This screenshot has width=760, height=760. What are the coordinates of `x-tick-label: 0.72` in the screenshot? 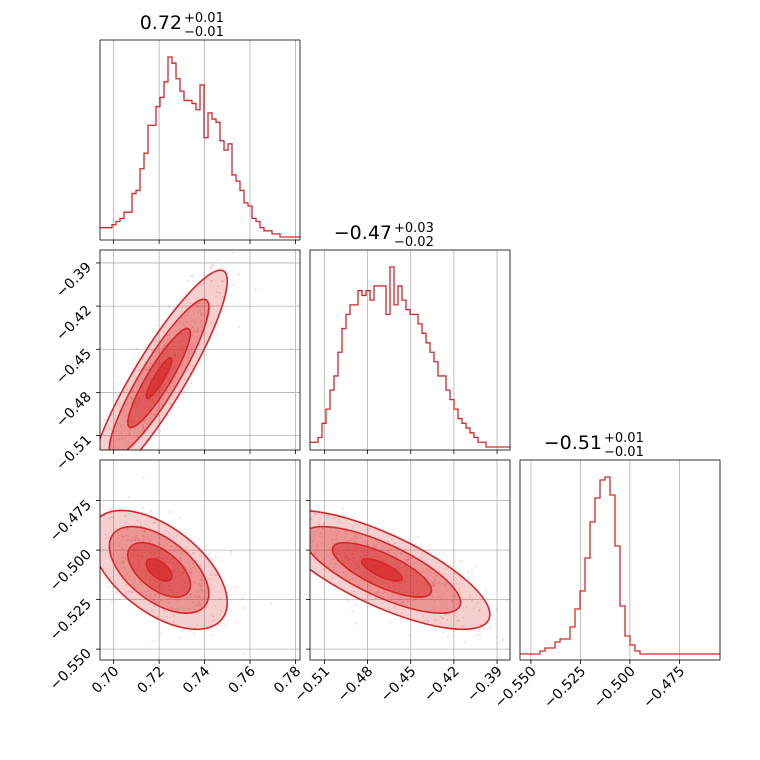 It's located at (151, 680).